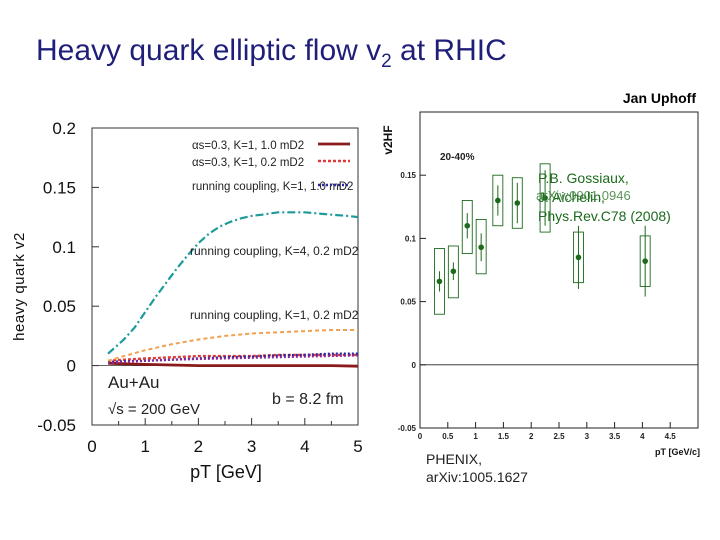  I want to click on reference-gossiaux-journal: Phys.Rev.C78 (2008), so click(604, 216).